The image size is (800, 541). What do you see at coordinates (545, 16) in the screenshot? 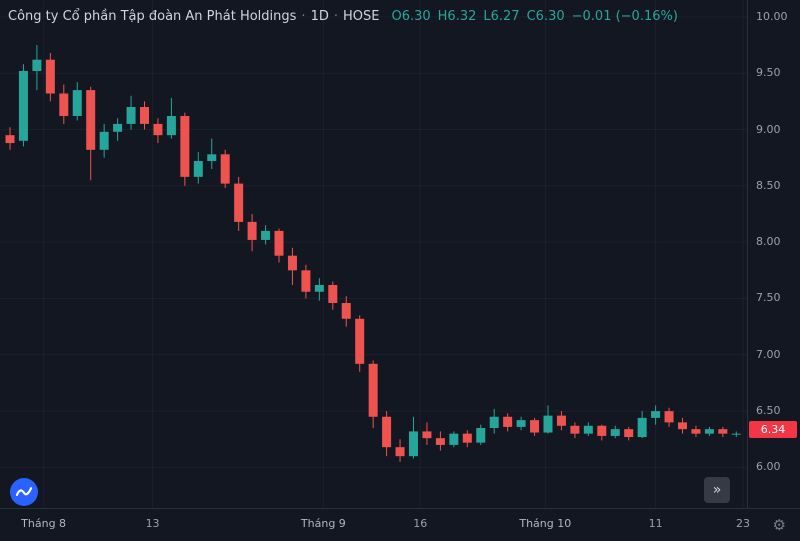
I see `close-value: C6.30` at bounding box center [545, 16].